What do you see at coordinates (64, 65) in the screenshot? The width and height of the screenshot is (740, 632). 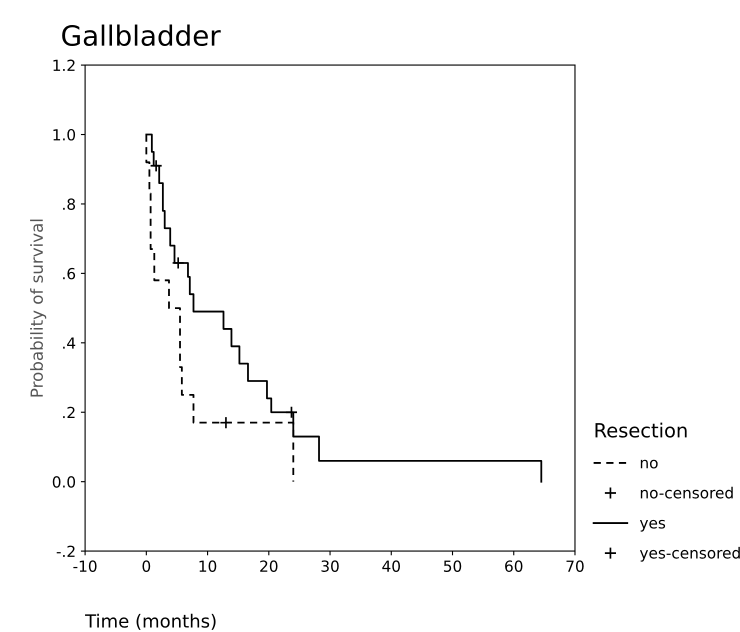 I see `y-tick-label: 1.2` at bounding box center [64, 65].